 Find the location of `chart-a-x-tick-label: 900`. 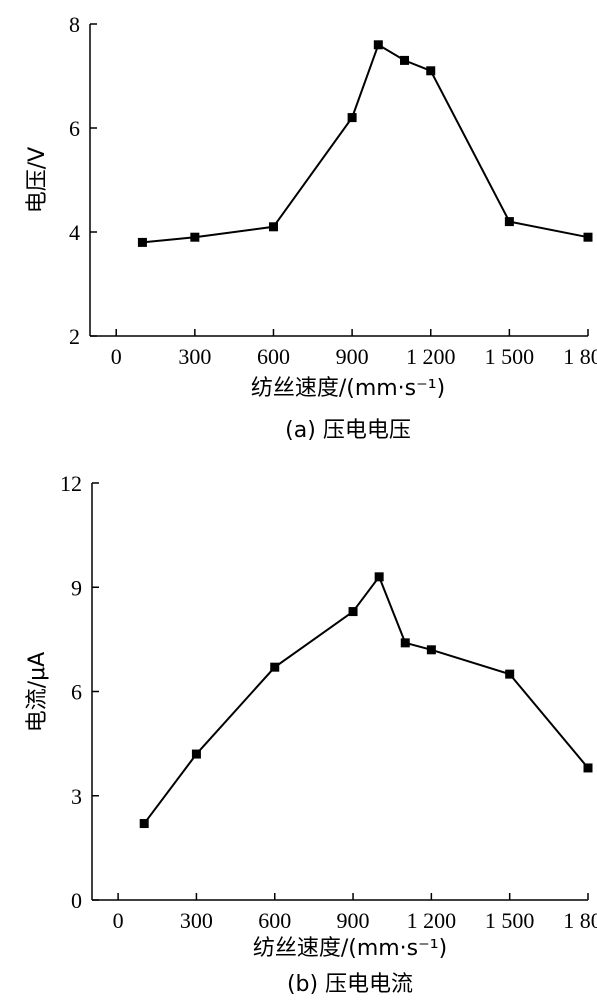

chart-a-x-tick-label: 900 is located at coordinates (352, 356).